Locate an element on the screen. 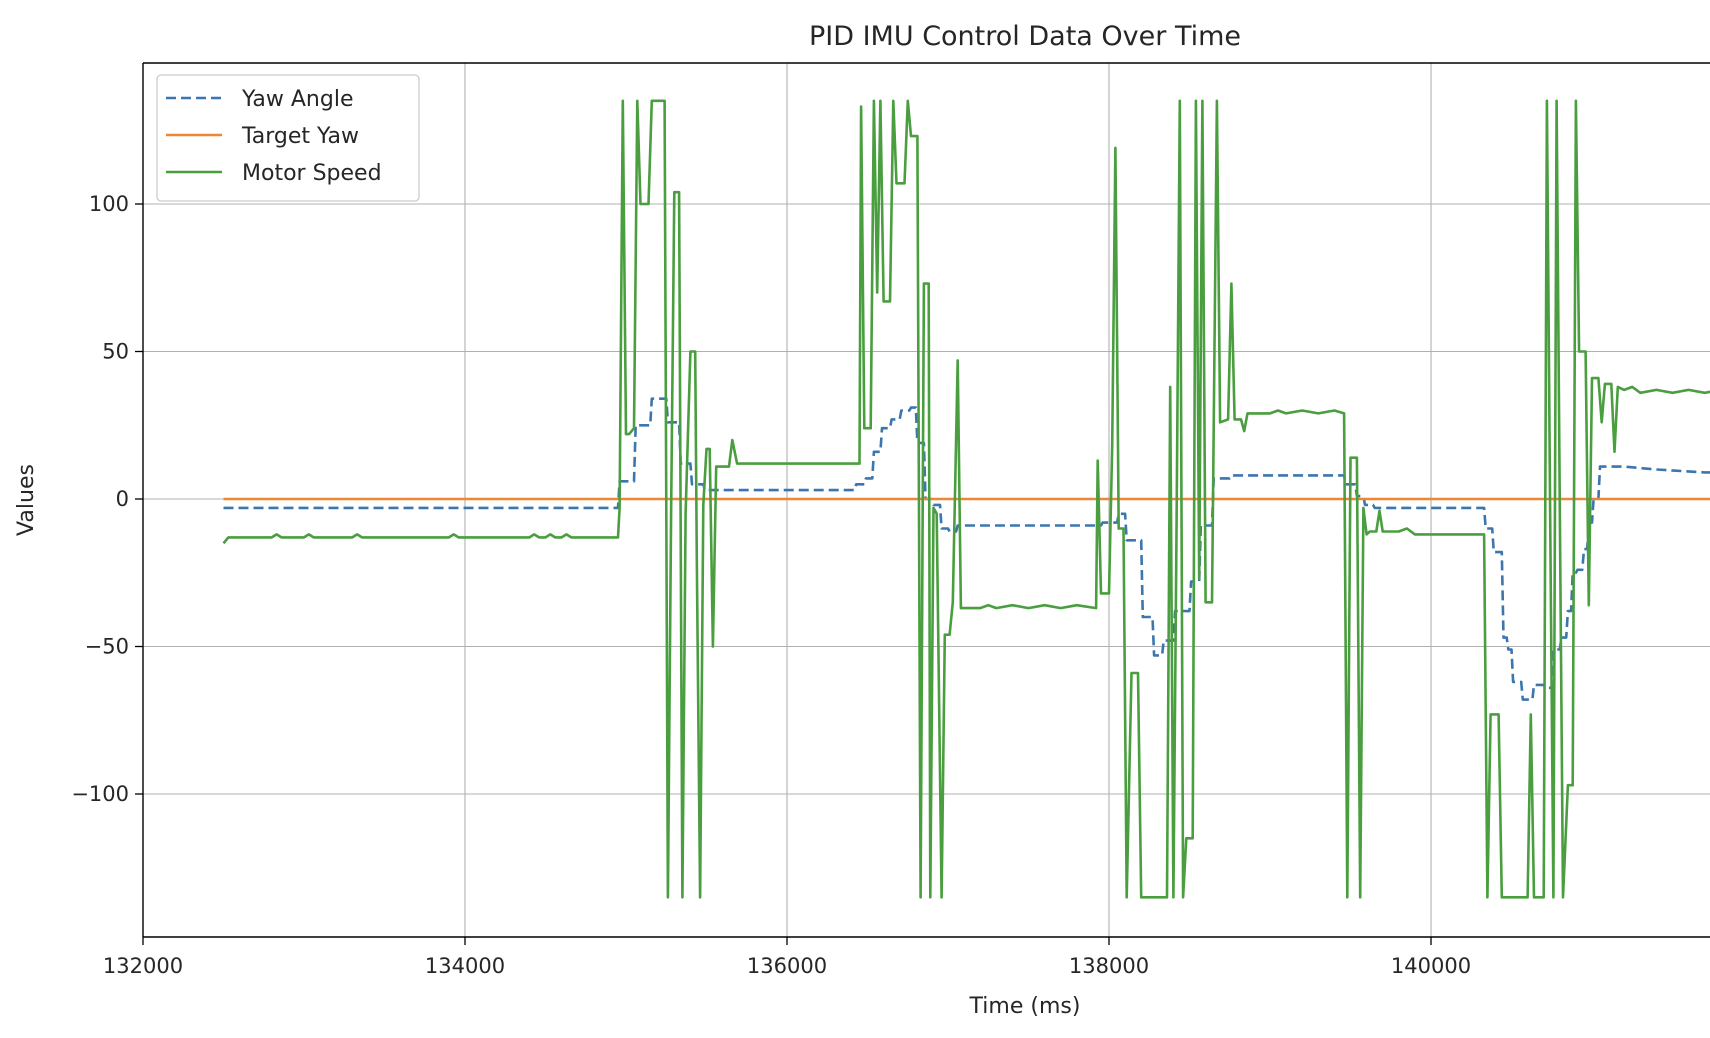  y-tick-label: 100 is located at coordinates (109, 204).